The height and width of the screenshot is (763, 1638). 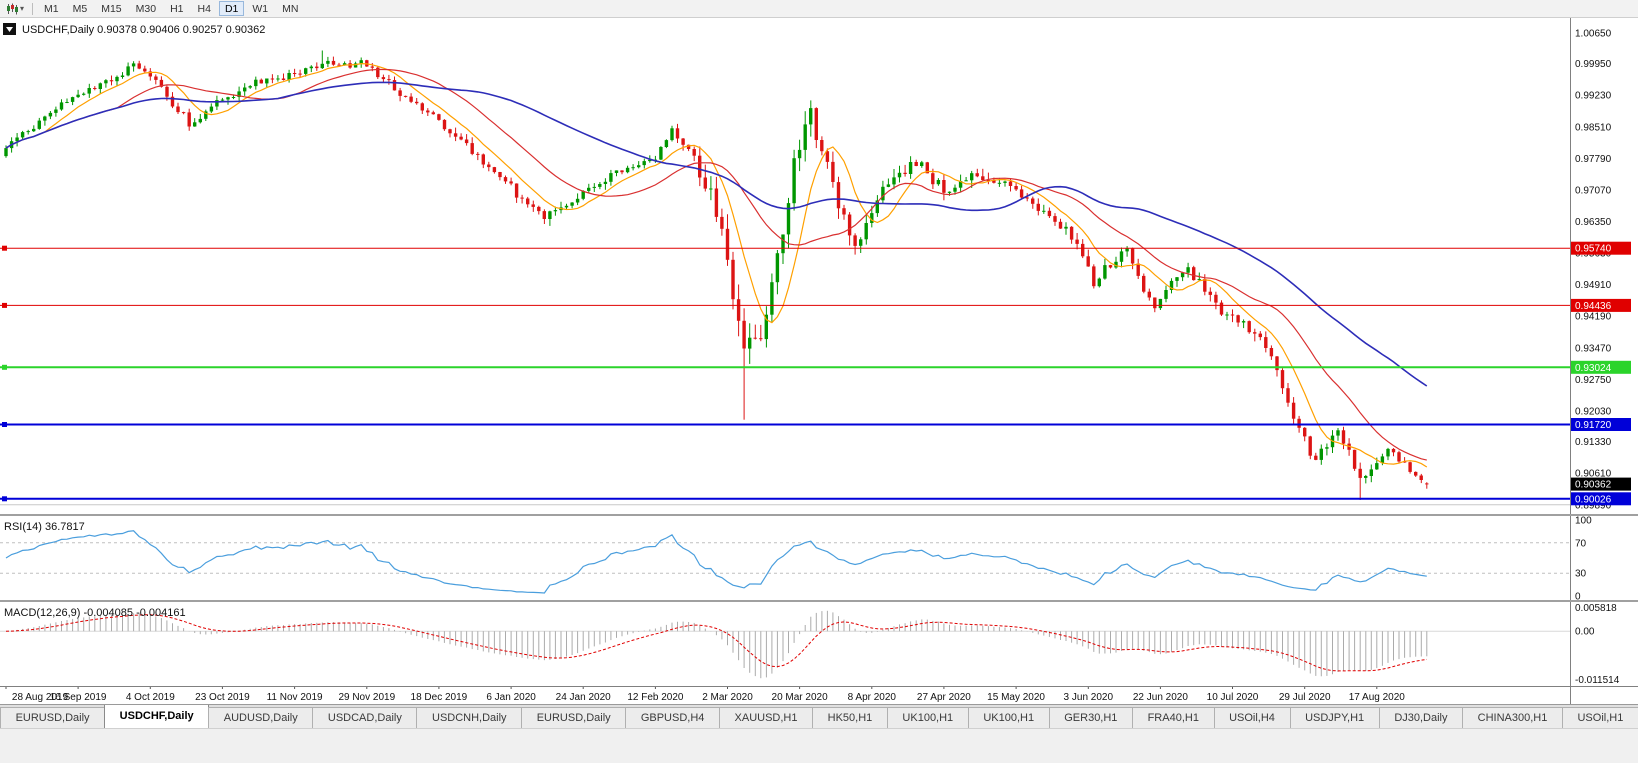 I want to click on svg-text: 11 Nov 2019, so click(x=295, y=697).